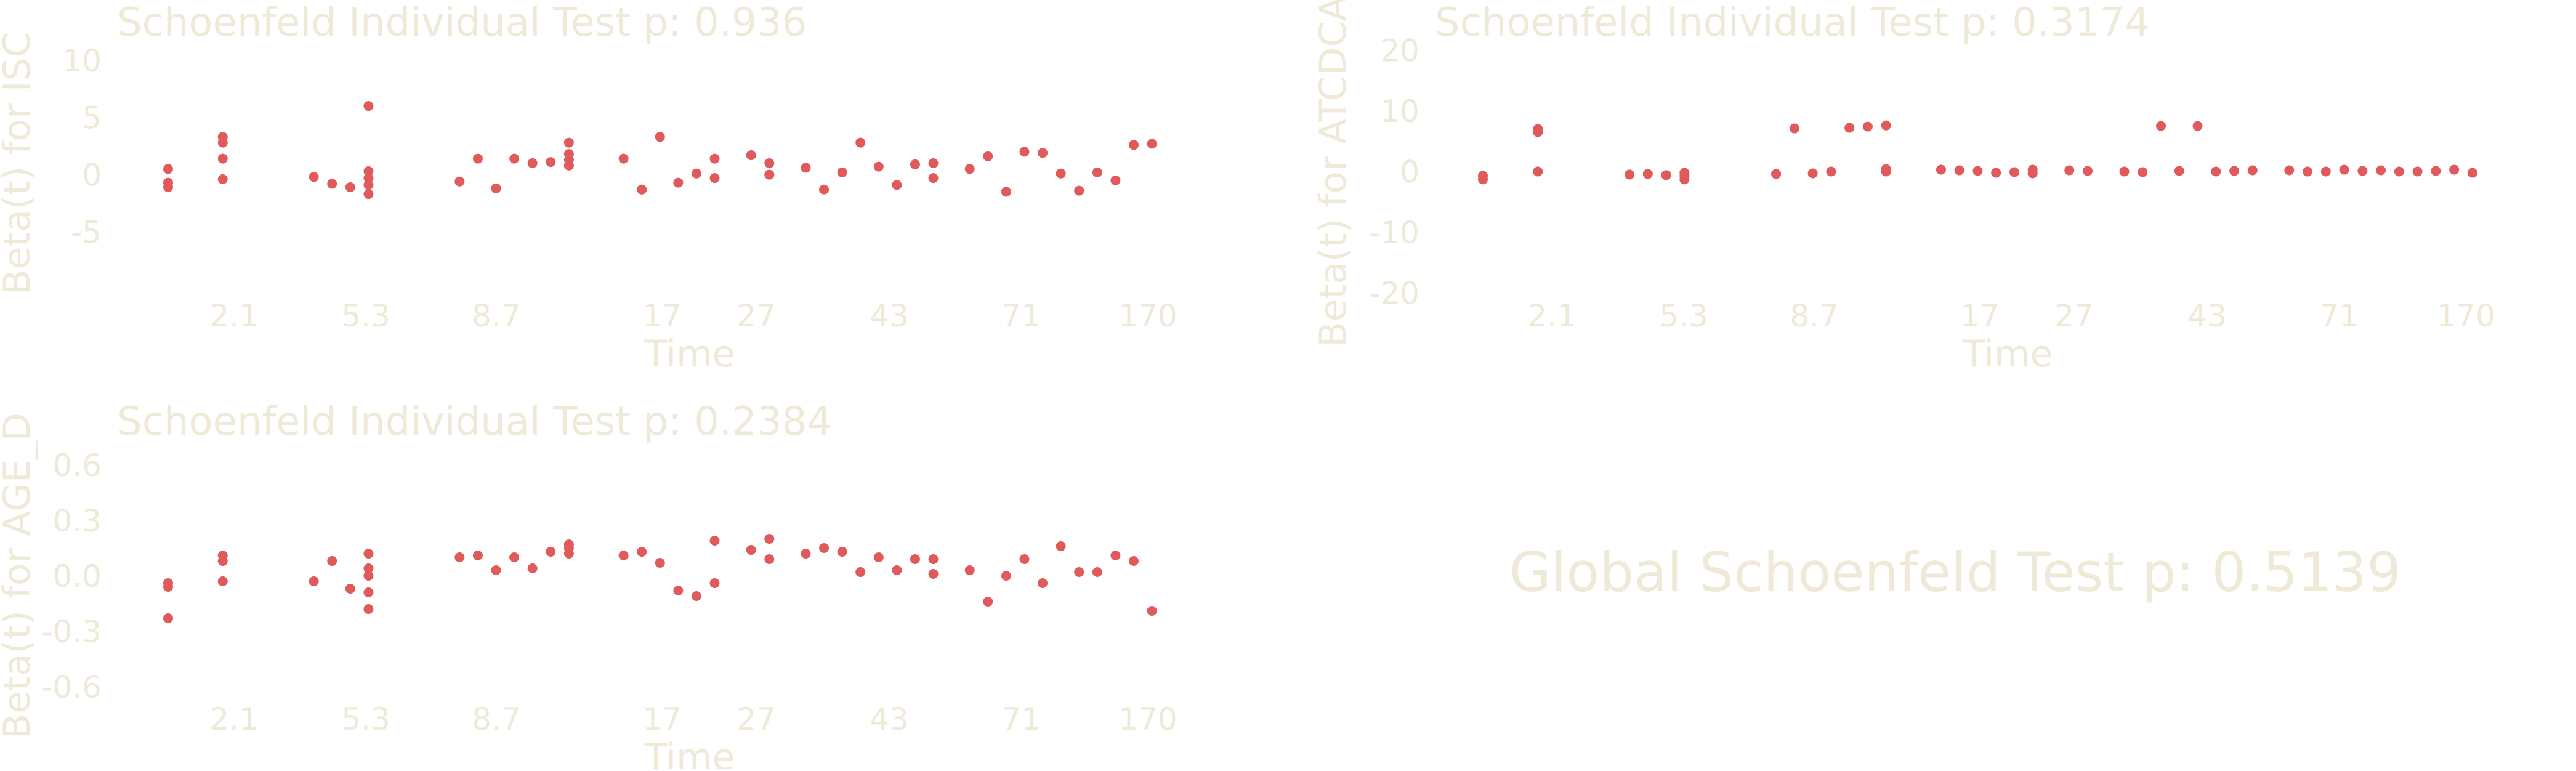 The image size is (2576, 771). Describe the element at coordinates (474, 422) in the screenshot. I see `chart-title: Schoenfeld Individual Test p: 0.2384` at that location.